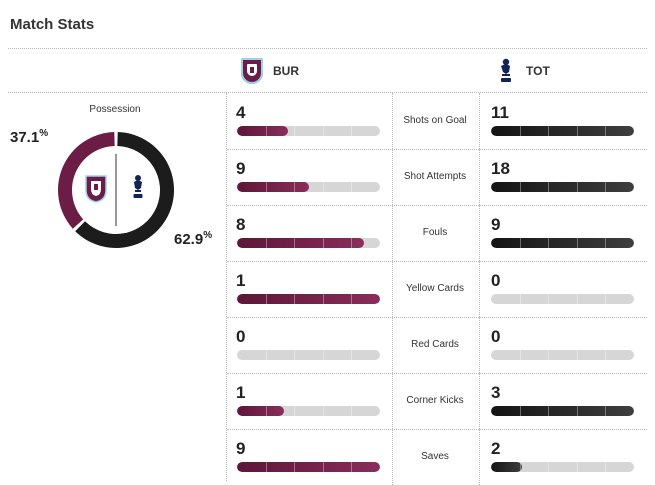 The image size is (655, 485). Describe the element at coordinates (500, 112) in the screenshot. I see `away-stat-value: 11` at that location.